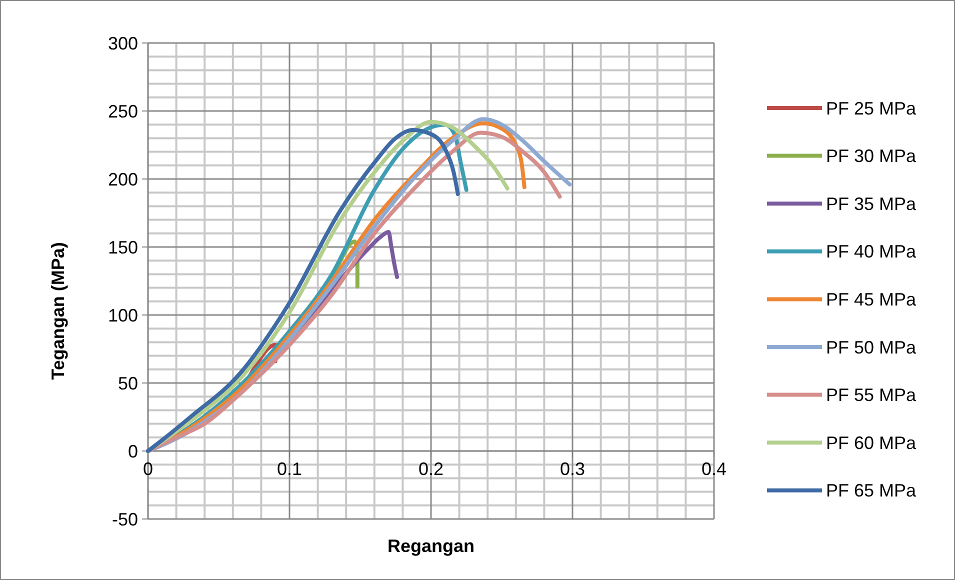  Describe the element at coordinates (133, 451) in the screenshot. I see `y-tick-label: 0` at that location.